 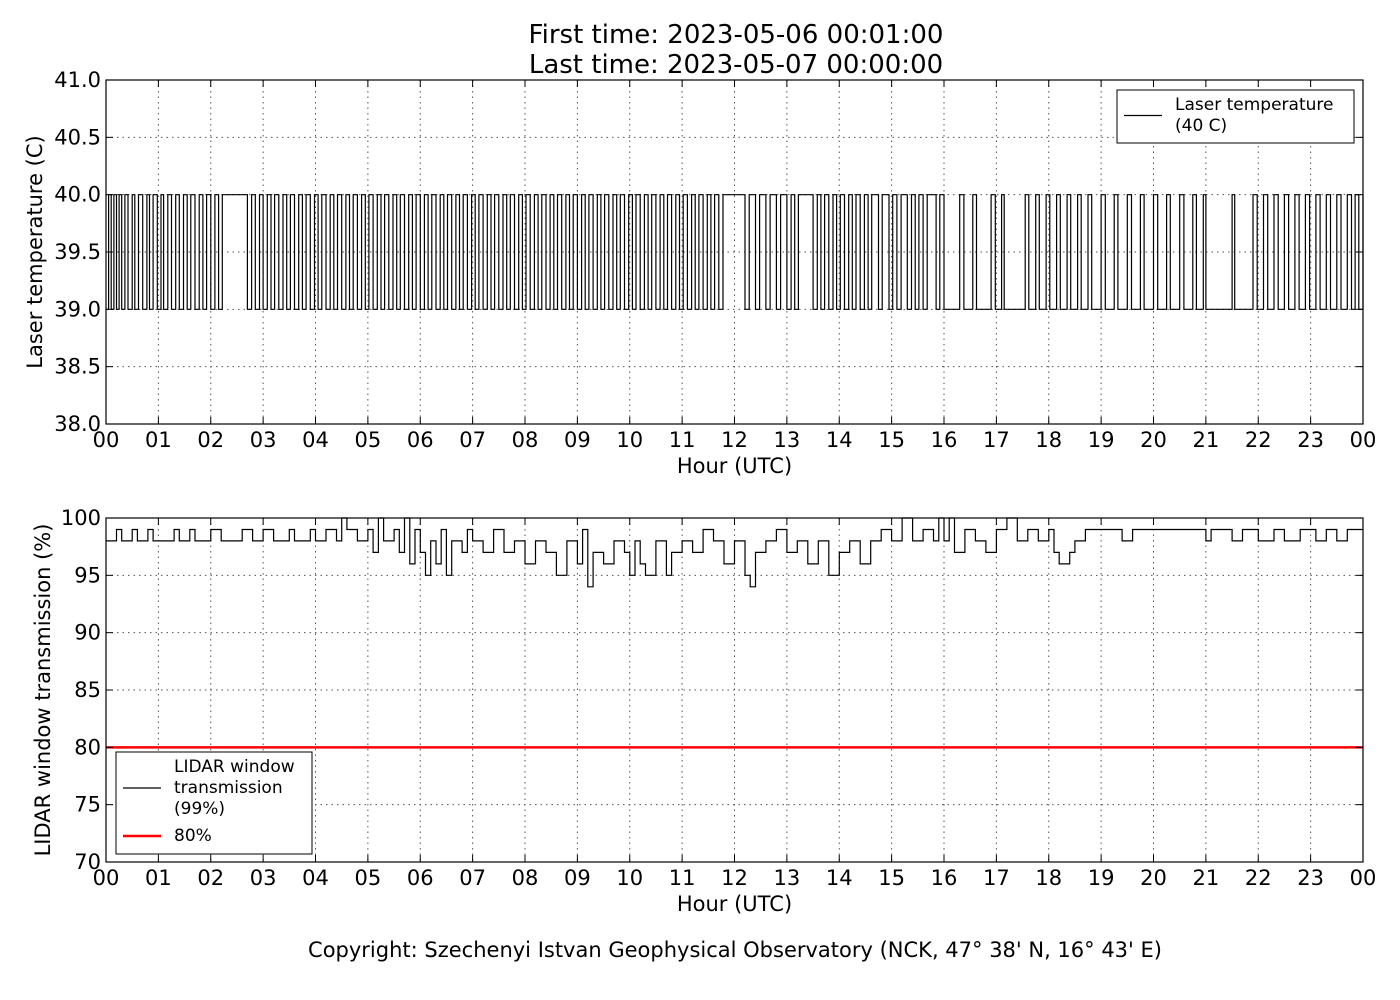 I want to click on laser-x-tick-label: 10, so click(x=629, y=440).